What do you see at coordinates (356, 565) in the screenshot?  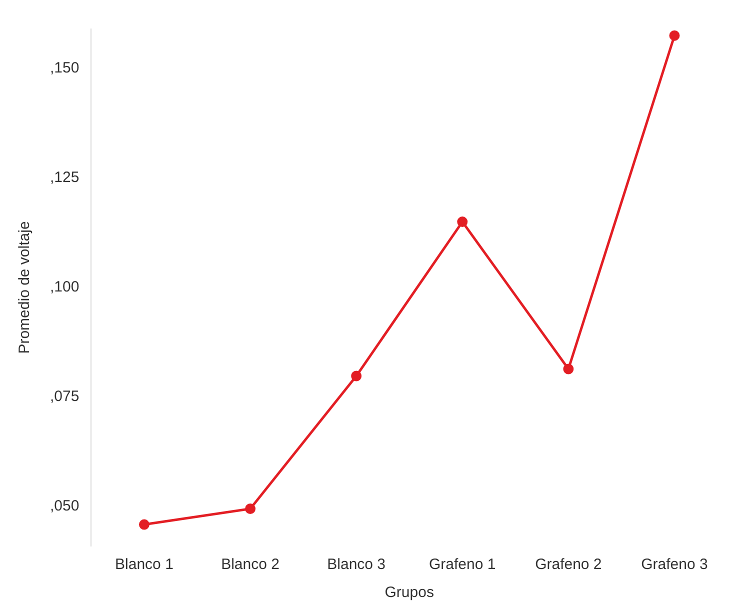 I see `x-tick-label: Blanco 3` at bounding box center [356, 565].